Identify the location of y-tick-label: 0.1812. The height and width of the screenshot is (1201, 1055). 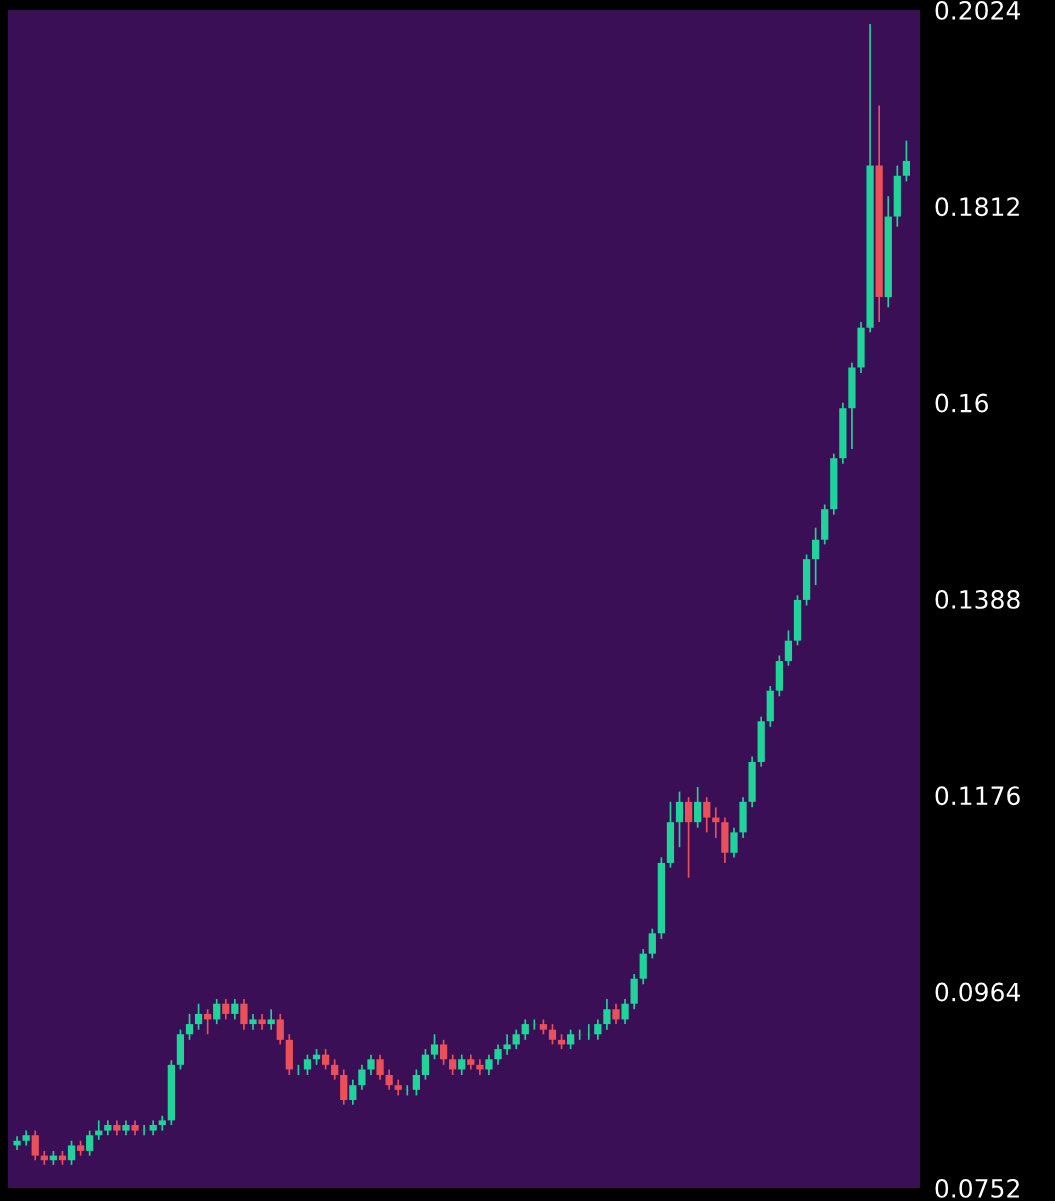
(977, 207).